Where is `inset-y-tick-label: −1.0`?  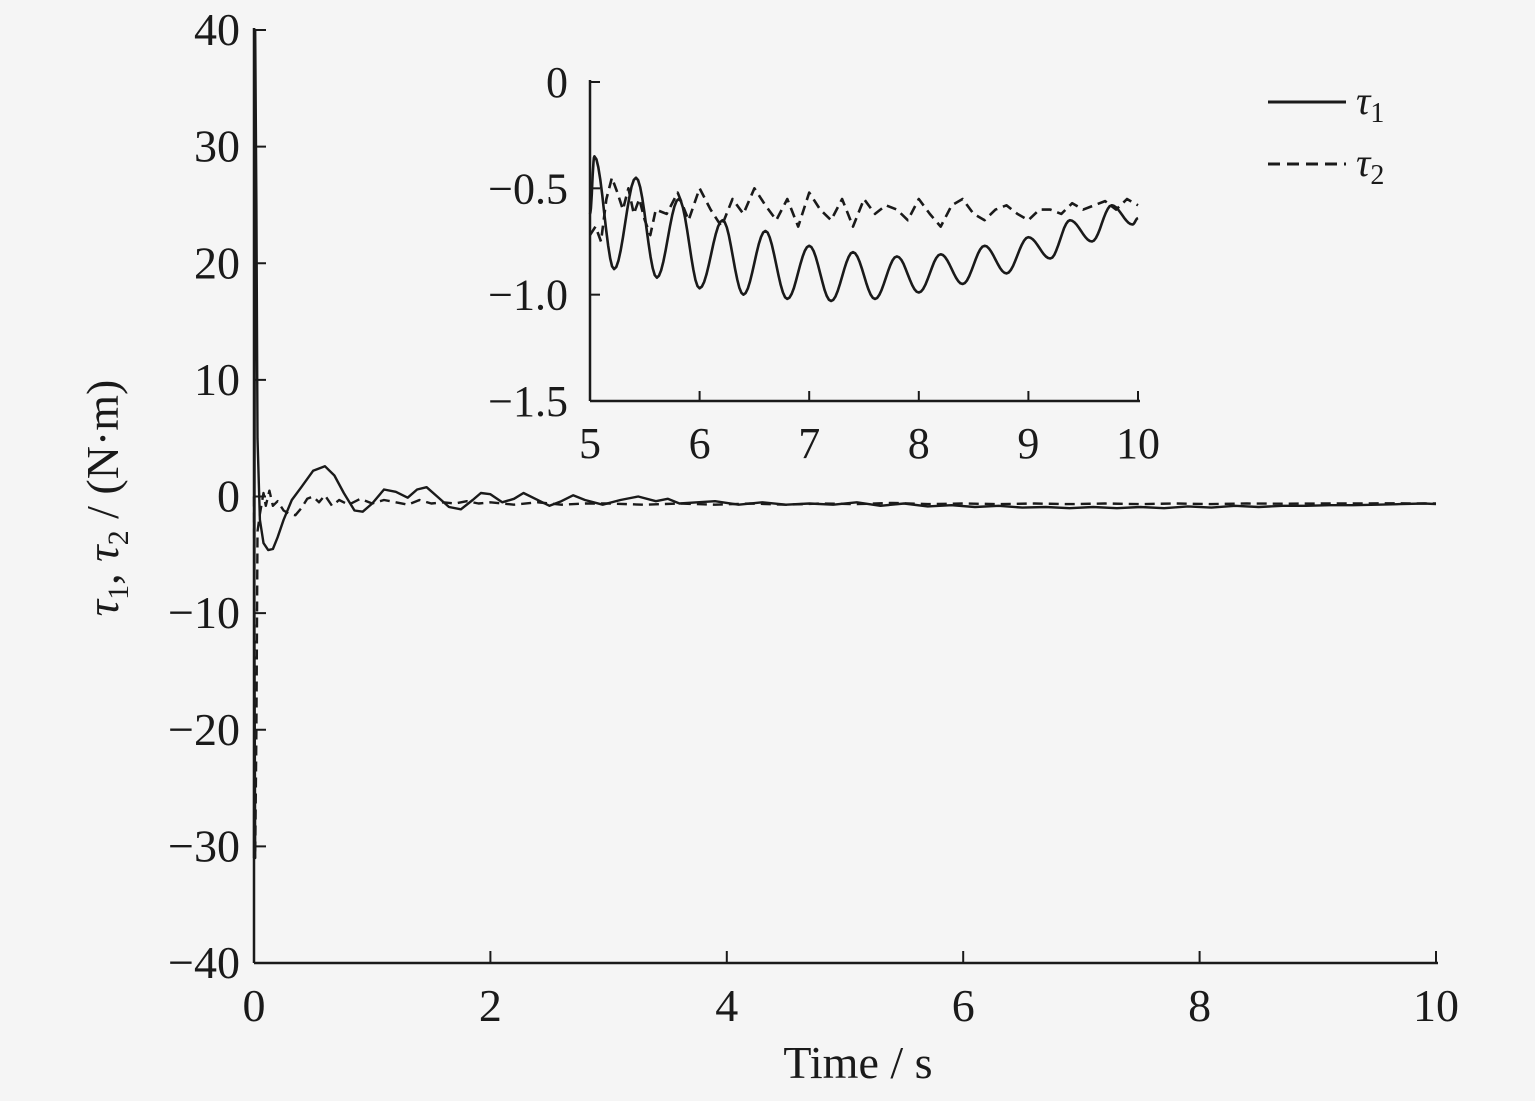 inset-y-tick-label: −1.0 is located at coordinates (528, 295).